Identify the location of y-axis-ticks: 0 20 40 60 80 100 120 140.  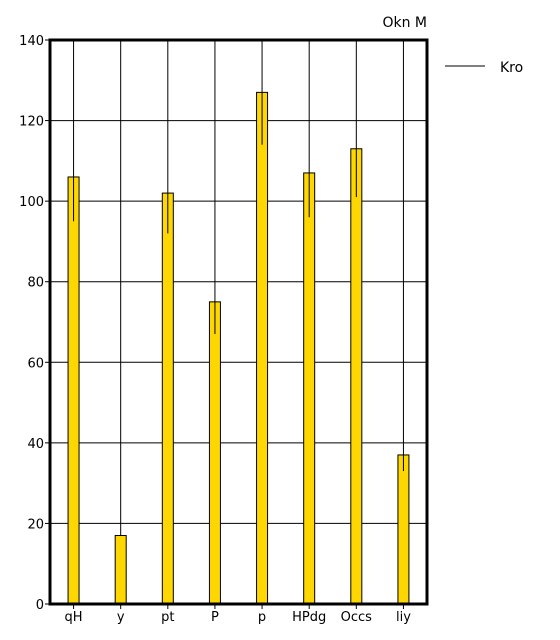
(34, 323).